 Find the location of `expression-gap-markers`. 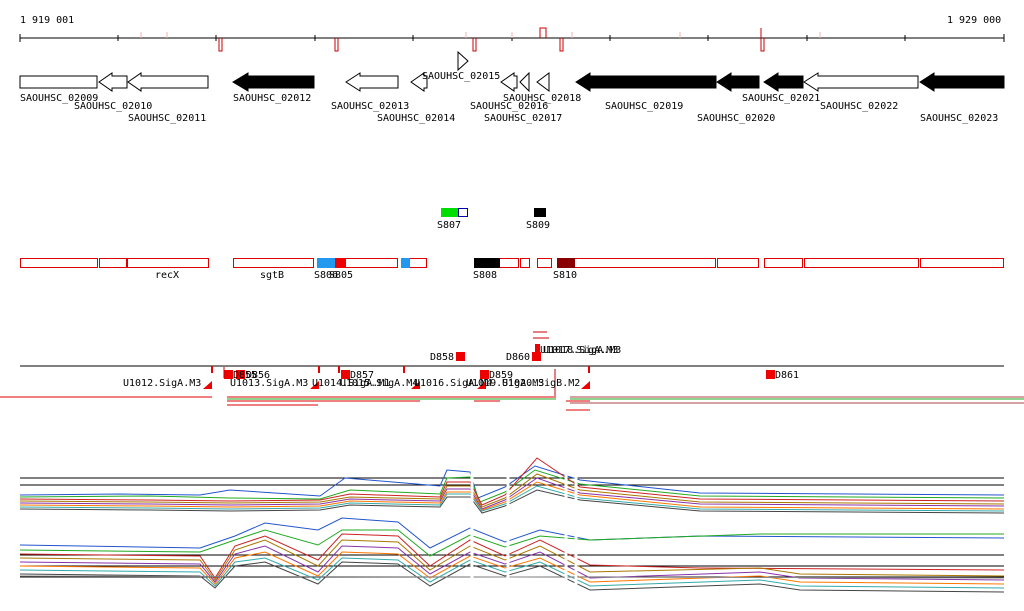

expression-gap-markers is located at coordinates (524, 524).